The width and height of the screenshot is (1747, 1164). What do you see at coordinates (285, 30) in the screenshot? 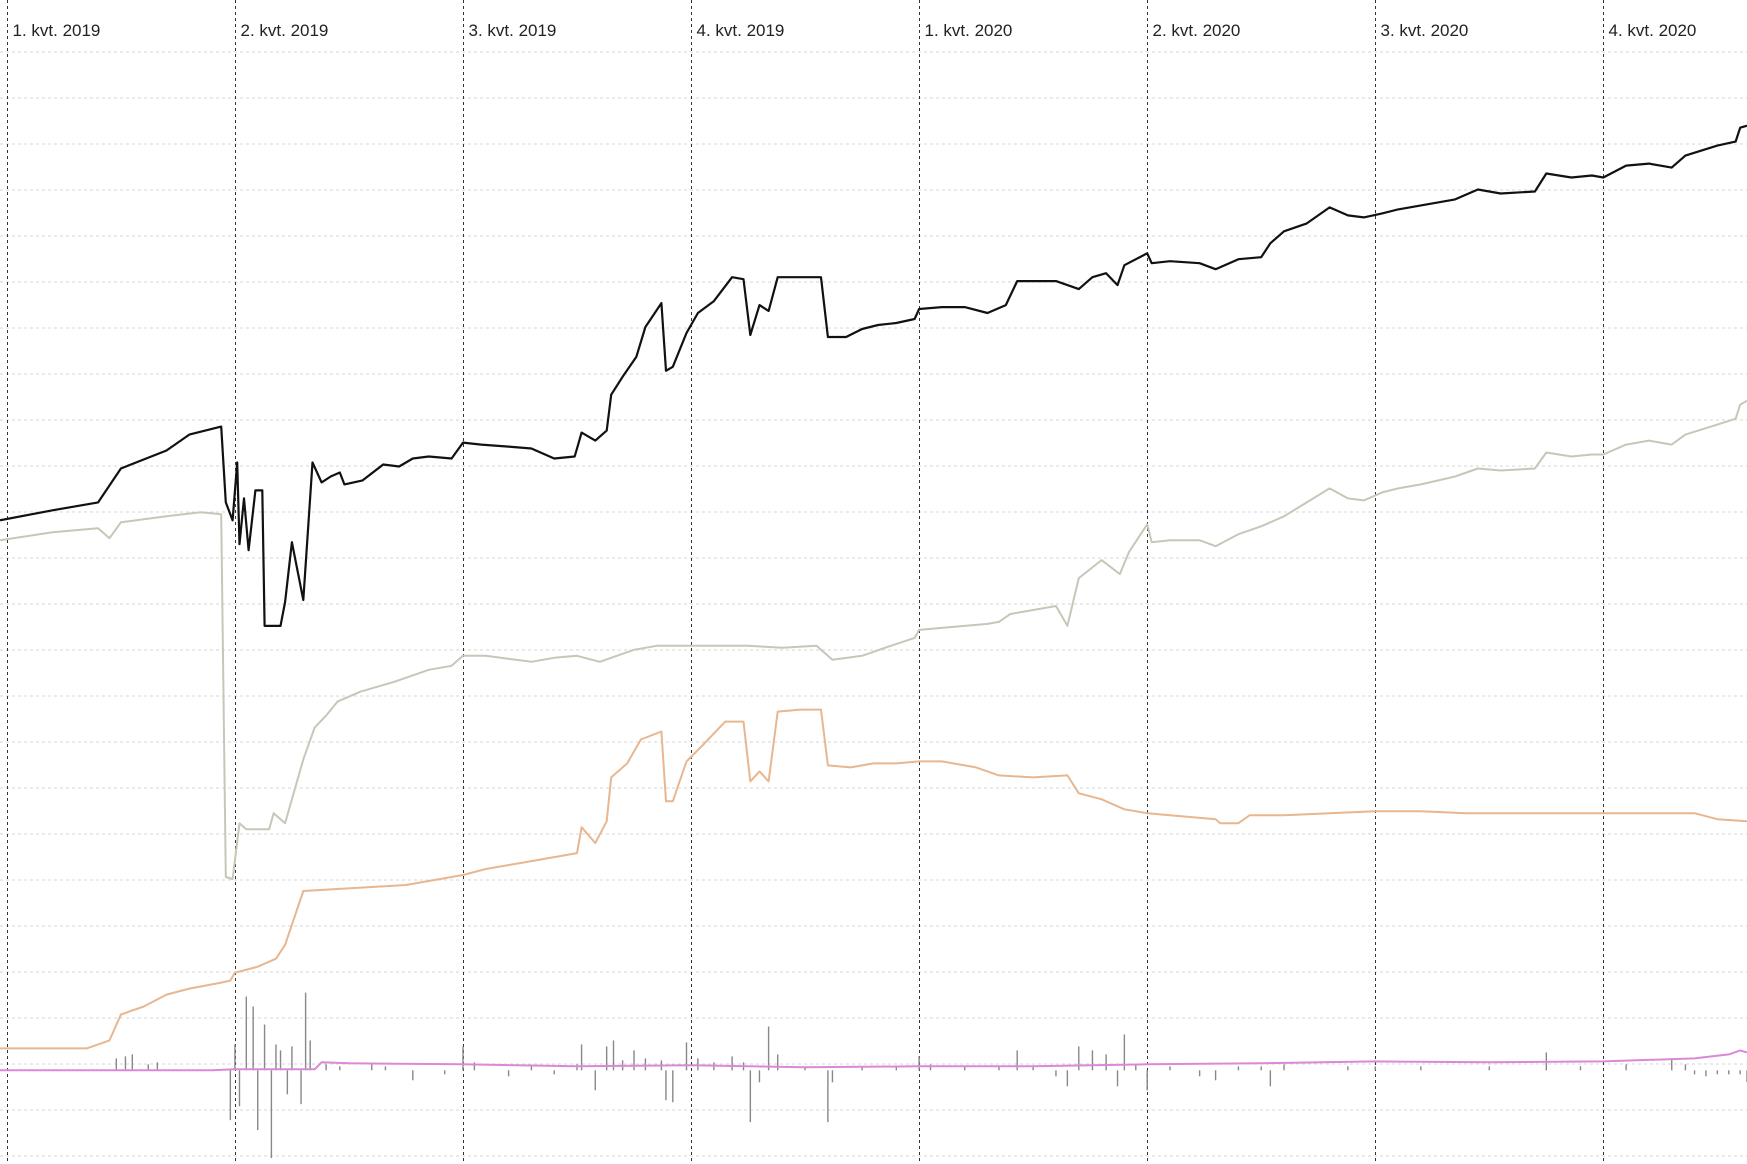
I see `quarter-label: 2. kvt. 2019` at bounding box center [285, 30].